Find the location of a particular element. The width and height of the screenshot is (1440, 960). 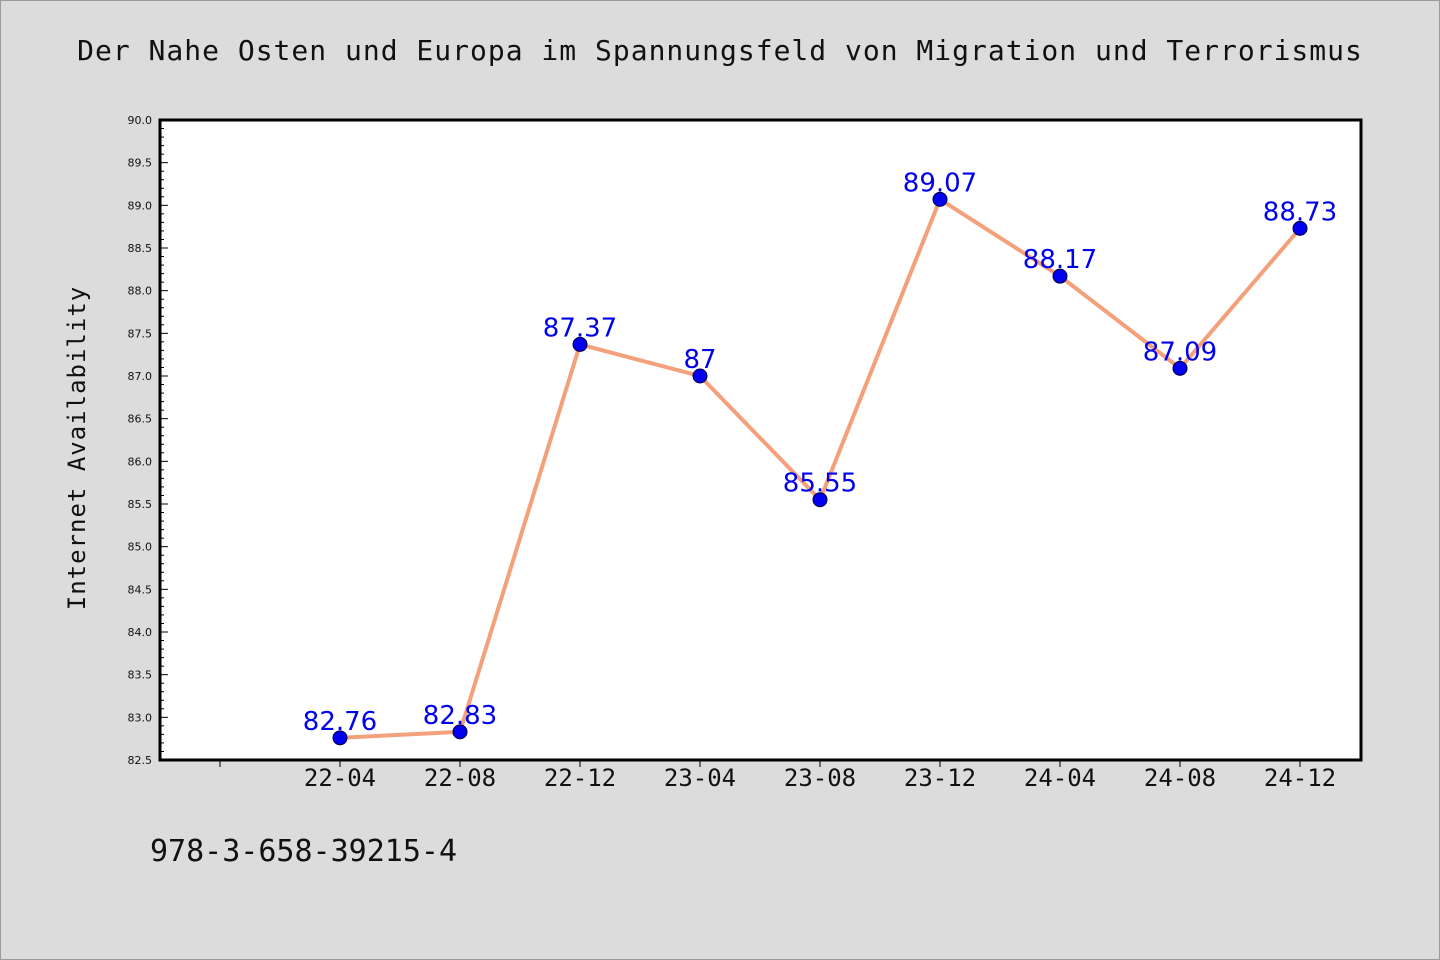

y-tick-label: 90.0 is located at coordinates (140, 120).